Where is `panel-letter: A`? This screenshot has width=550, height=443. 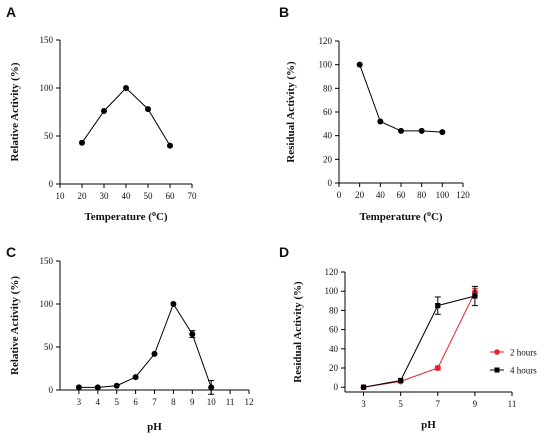 panel-letter: A is located at coordinates (11, 12).